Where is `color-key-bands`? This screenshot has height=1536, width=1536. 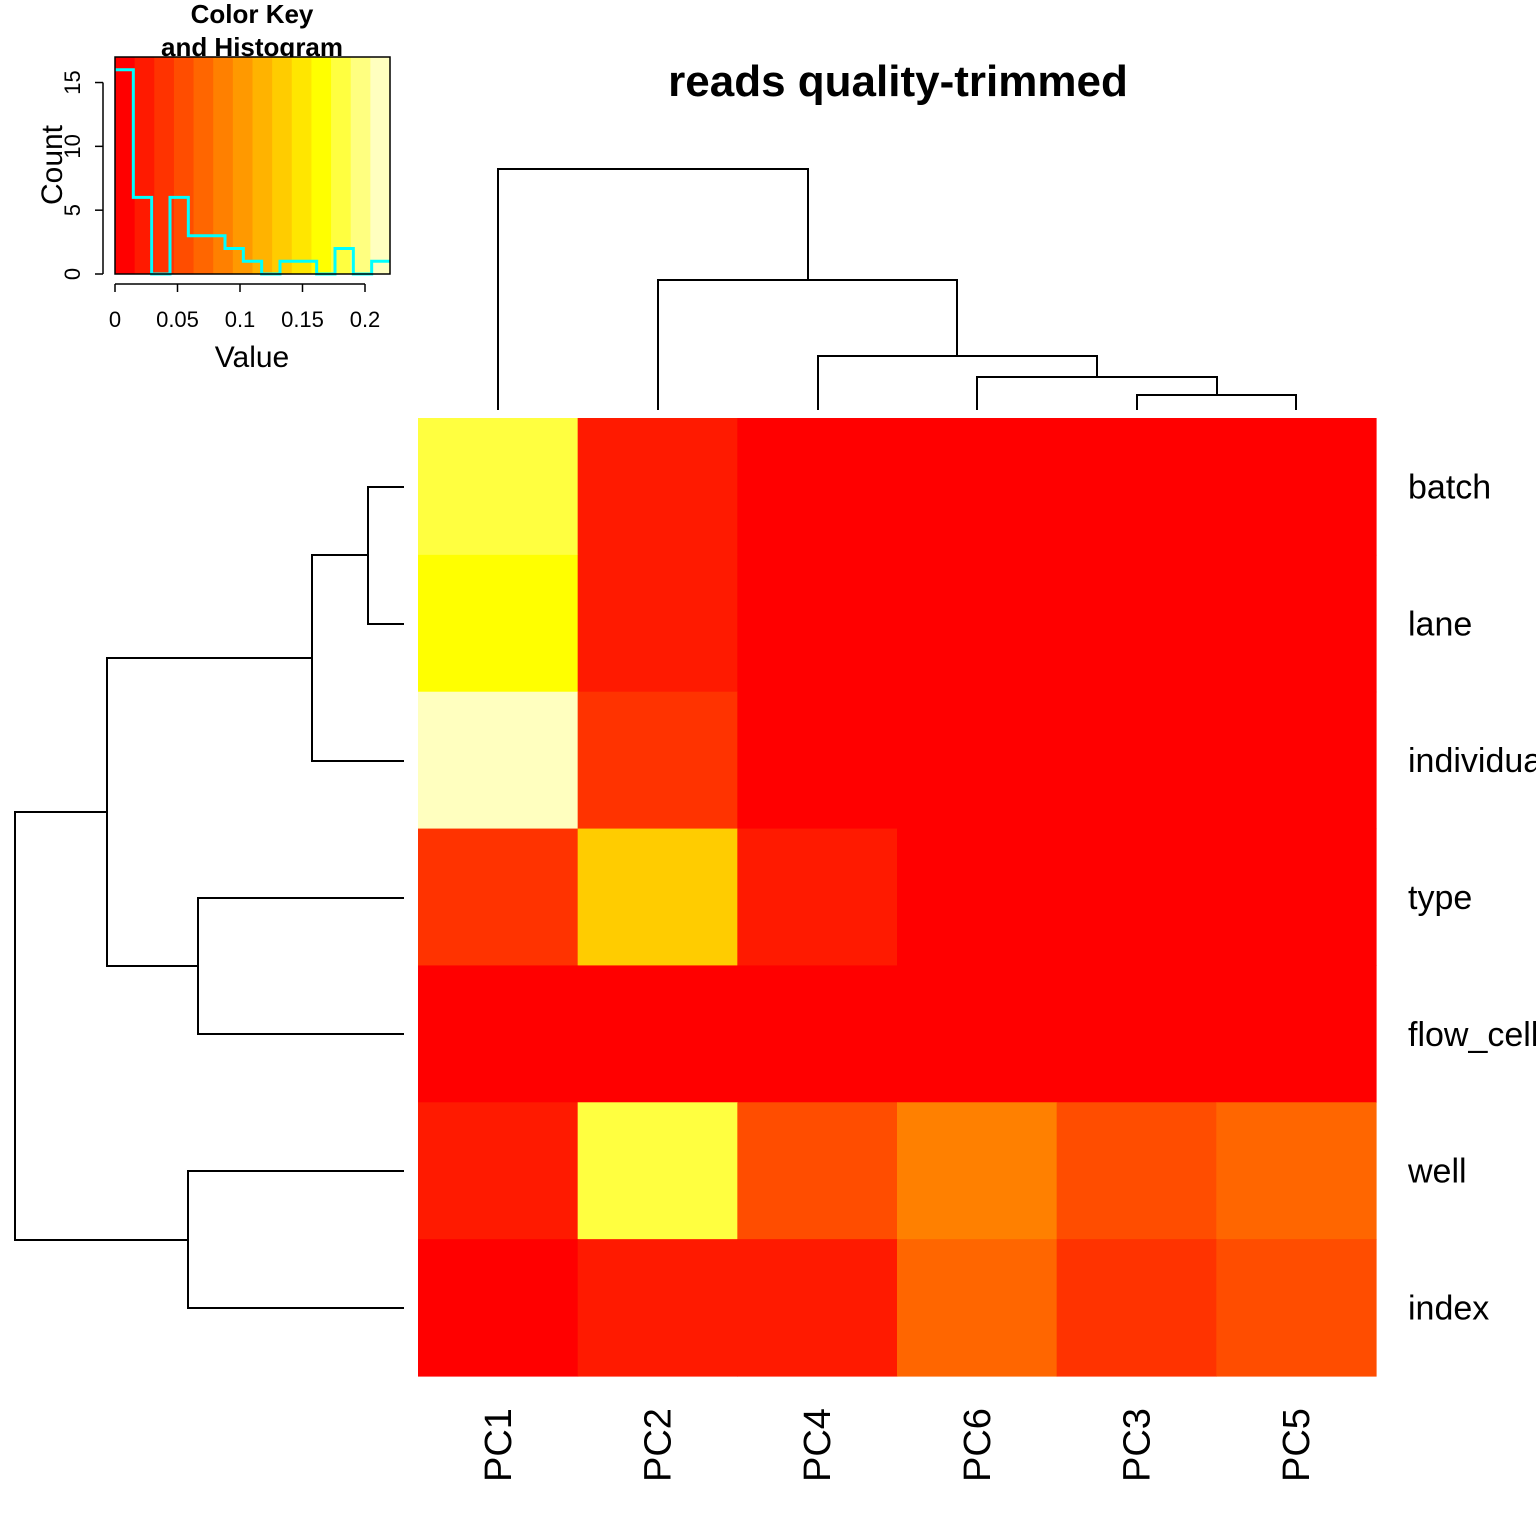
color-key-bands is located at coordinates (253, 165).